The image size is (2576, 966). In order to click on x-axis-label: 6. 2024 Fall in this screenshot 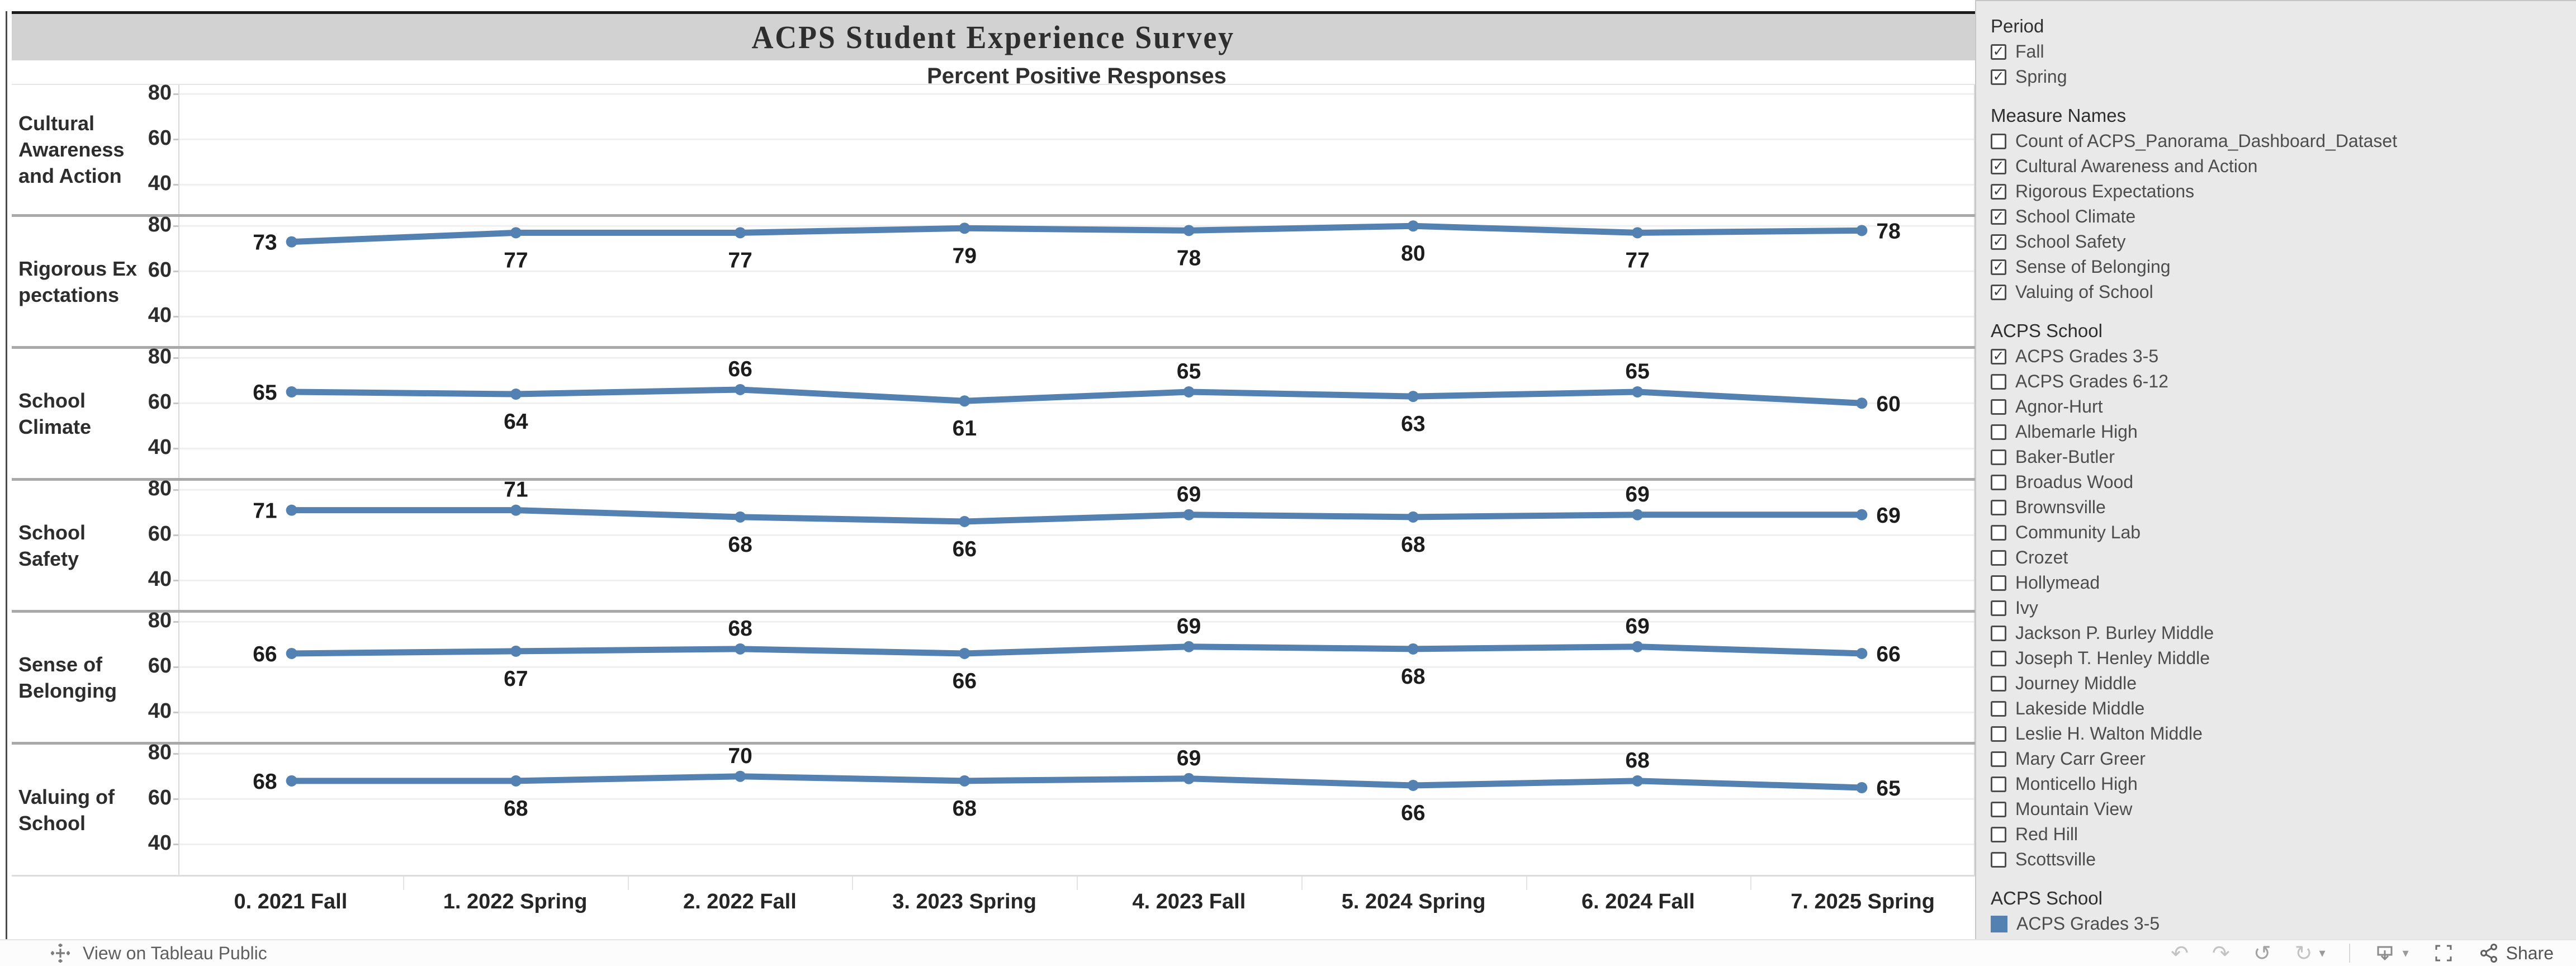, I will do `click(1638, 895)`.